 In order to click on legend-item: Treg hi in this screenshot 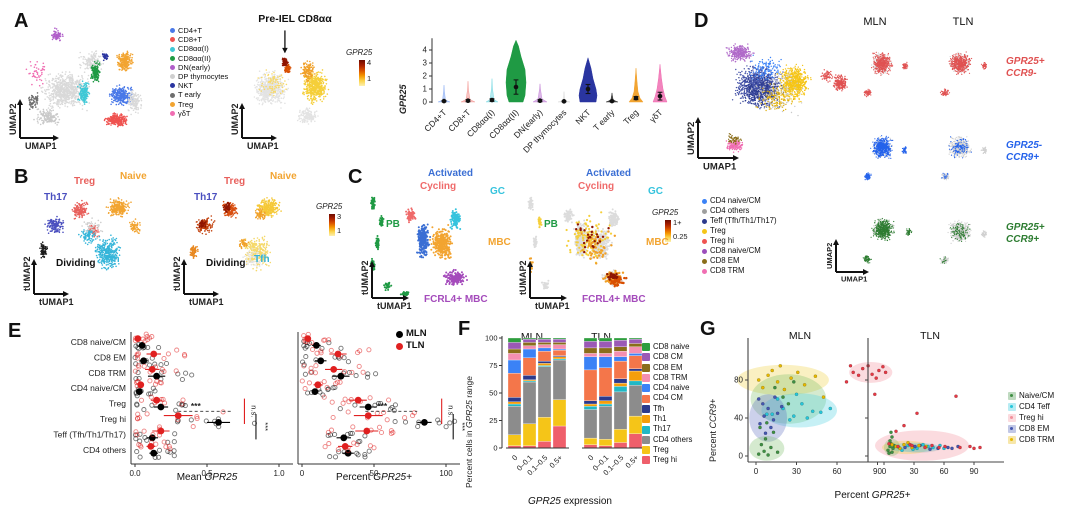, I will do `click(1031, 417)`.